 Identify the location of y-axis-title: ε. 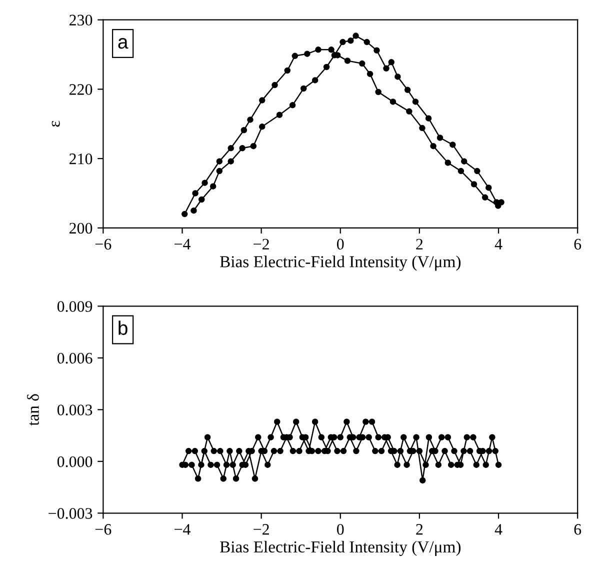
(56, 123).